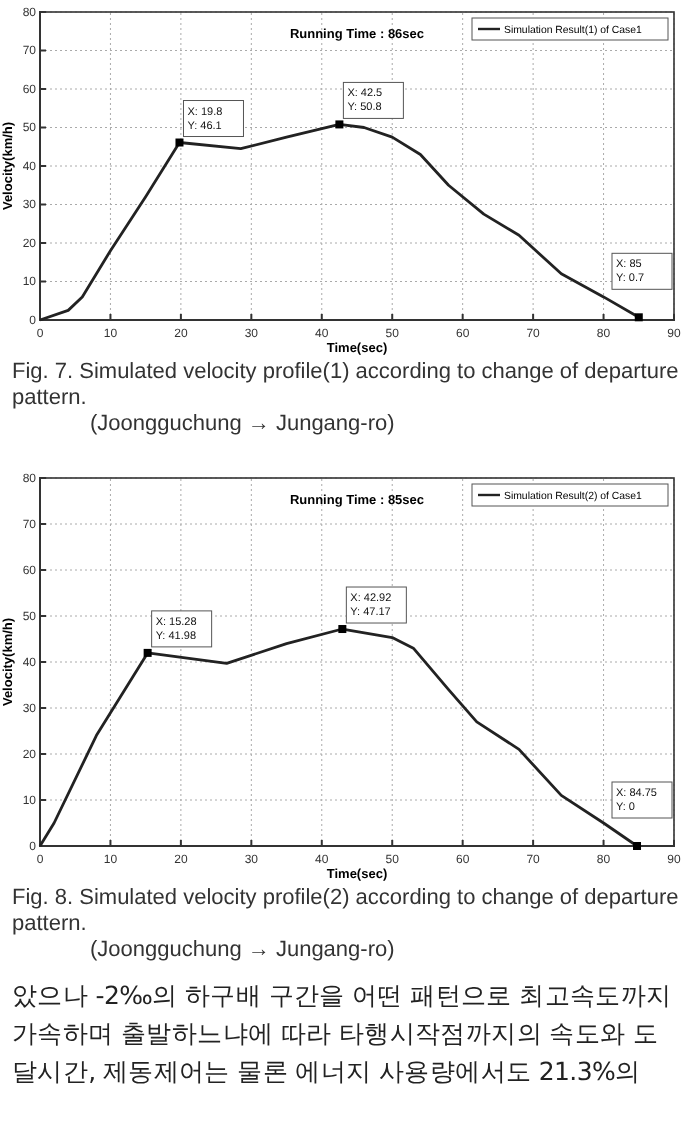  What do you see at coordinates (342, 1034) in the screenshot?
I see `text: 았으나 -2‰의 하구배 구간을 어떤 패턴으로 최고속도까지 가속하며 출발하느냐에 따라 타행시작점까지의 속도와 도달시간, 제동제어는 물론 에너지 사용량에서도 21.3%의` at bounding box center [342, 1034].